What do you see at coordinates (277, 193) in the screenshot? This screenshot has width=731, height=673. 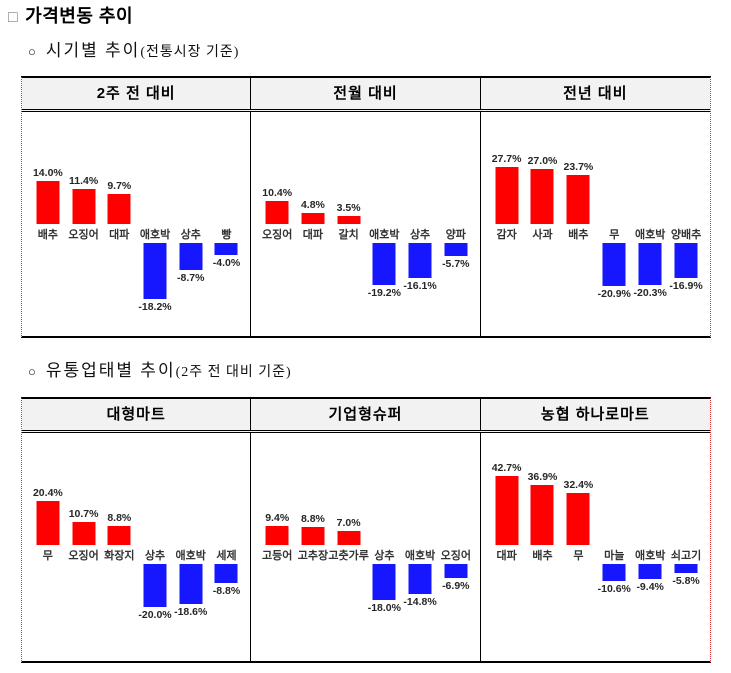 I see `bar-value-label: 10.4%` at bounding box center [277, 193].